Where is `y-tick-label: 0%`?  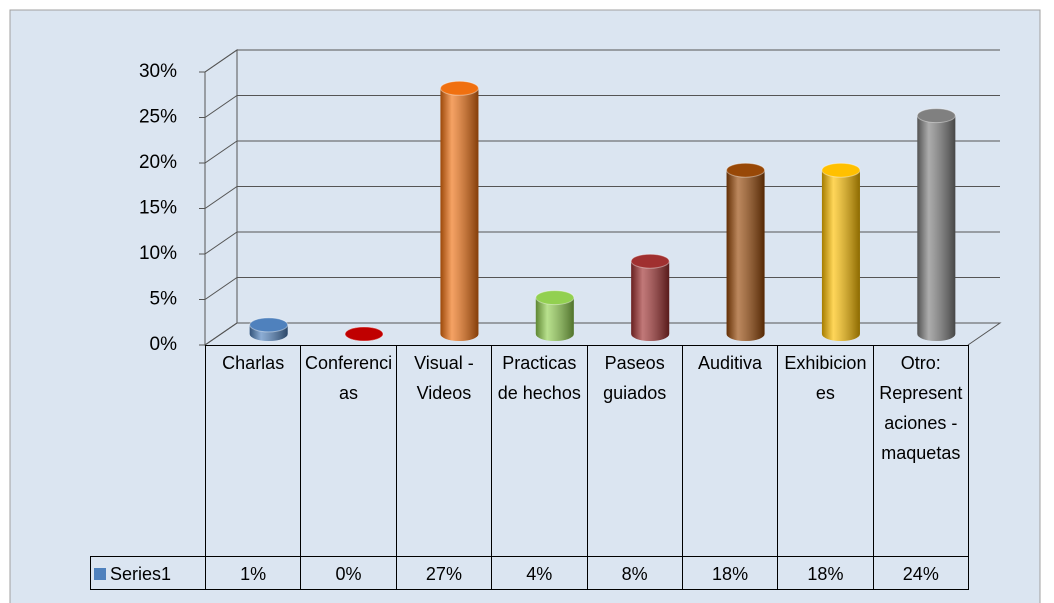 y-tick-label: 0% is located at coordinates (164, 344).